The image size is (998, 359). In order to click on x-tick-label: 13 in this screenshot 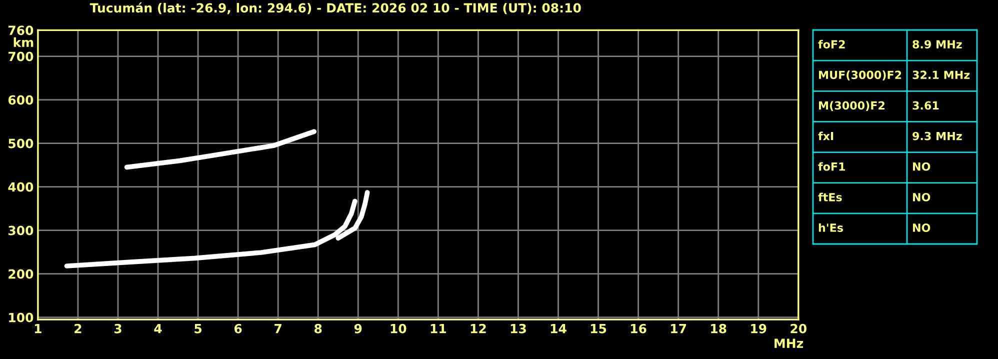, I will do `click(518, 329)`.